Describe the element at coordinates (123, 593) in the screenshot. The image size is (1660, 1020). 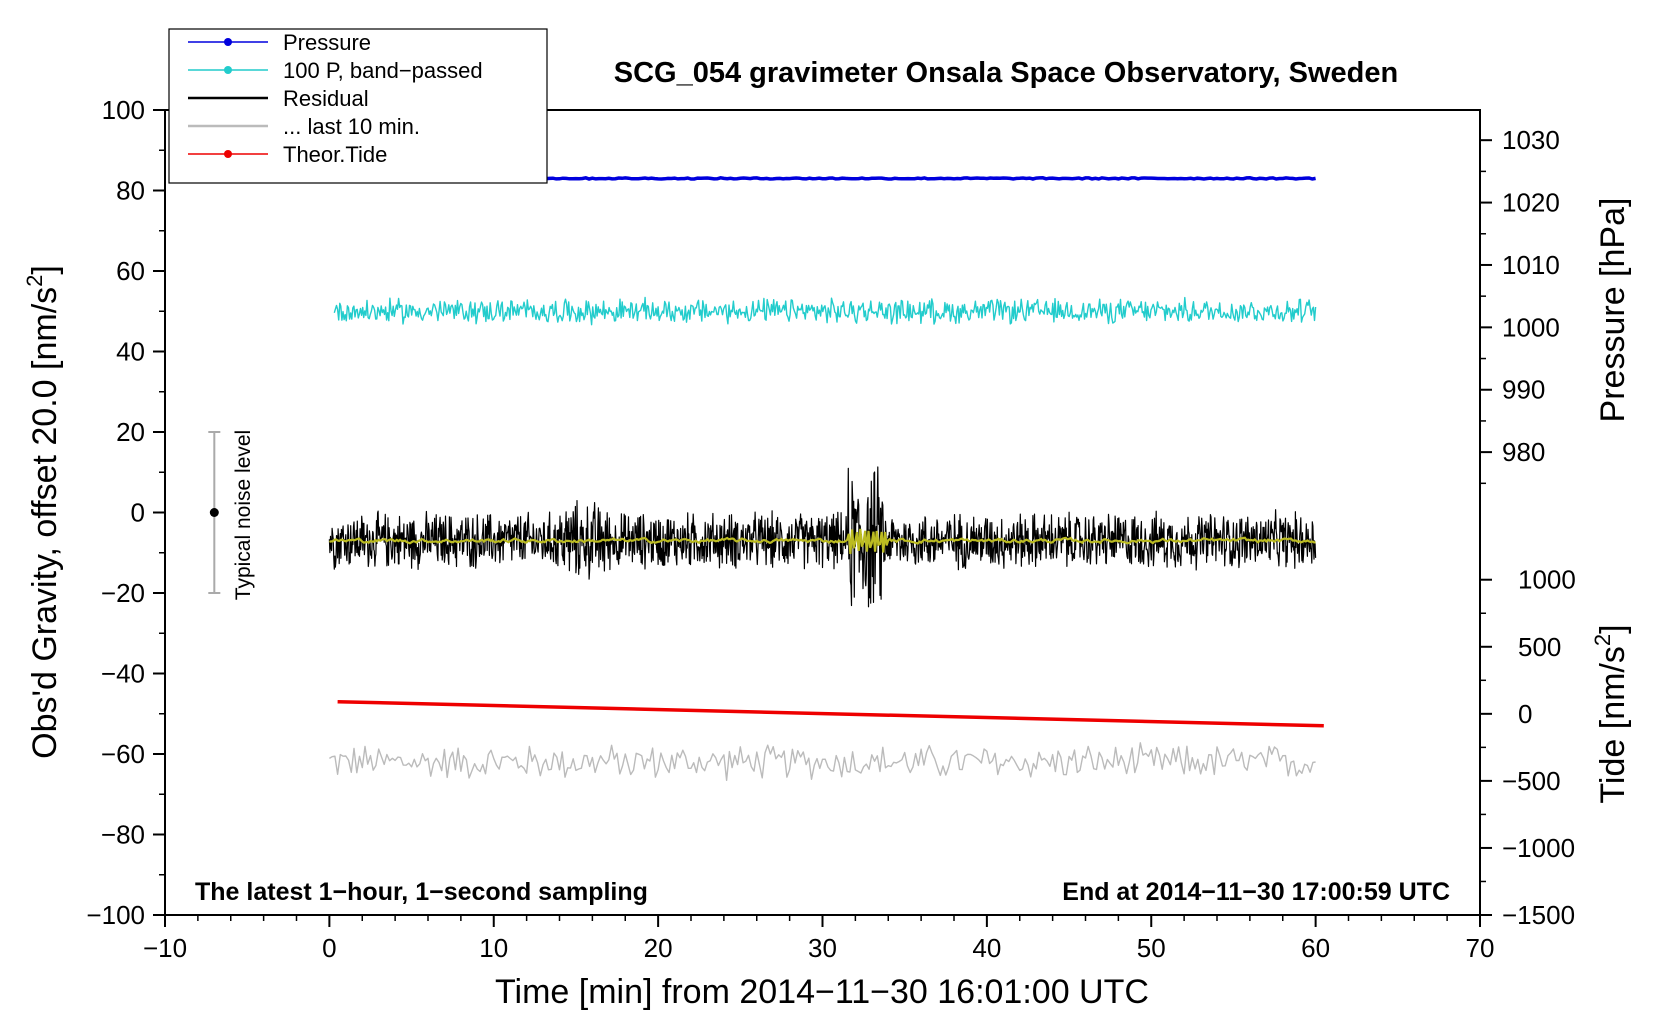
I see `y-tick-label: −20` at that location.